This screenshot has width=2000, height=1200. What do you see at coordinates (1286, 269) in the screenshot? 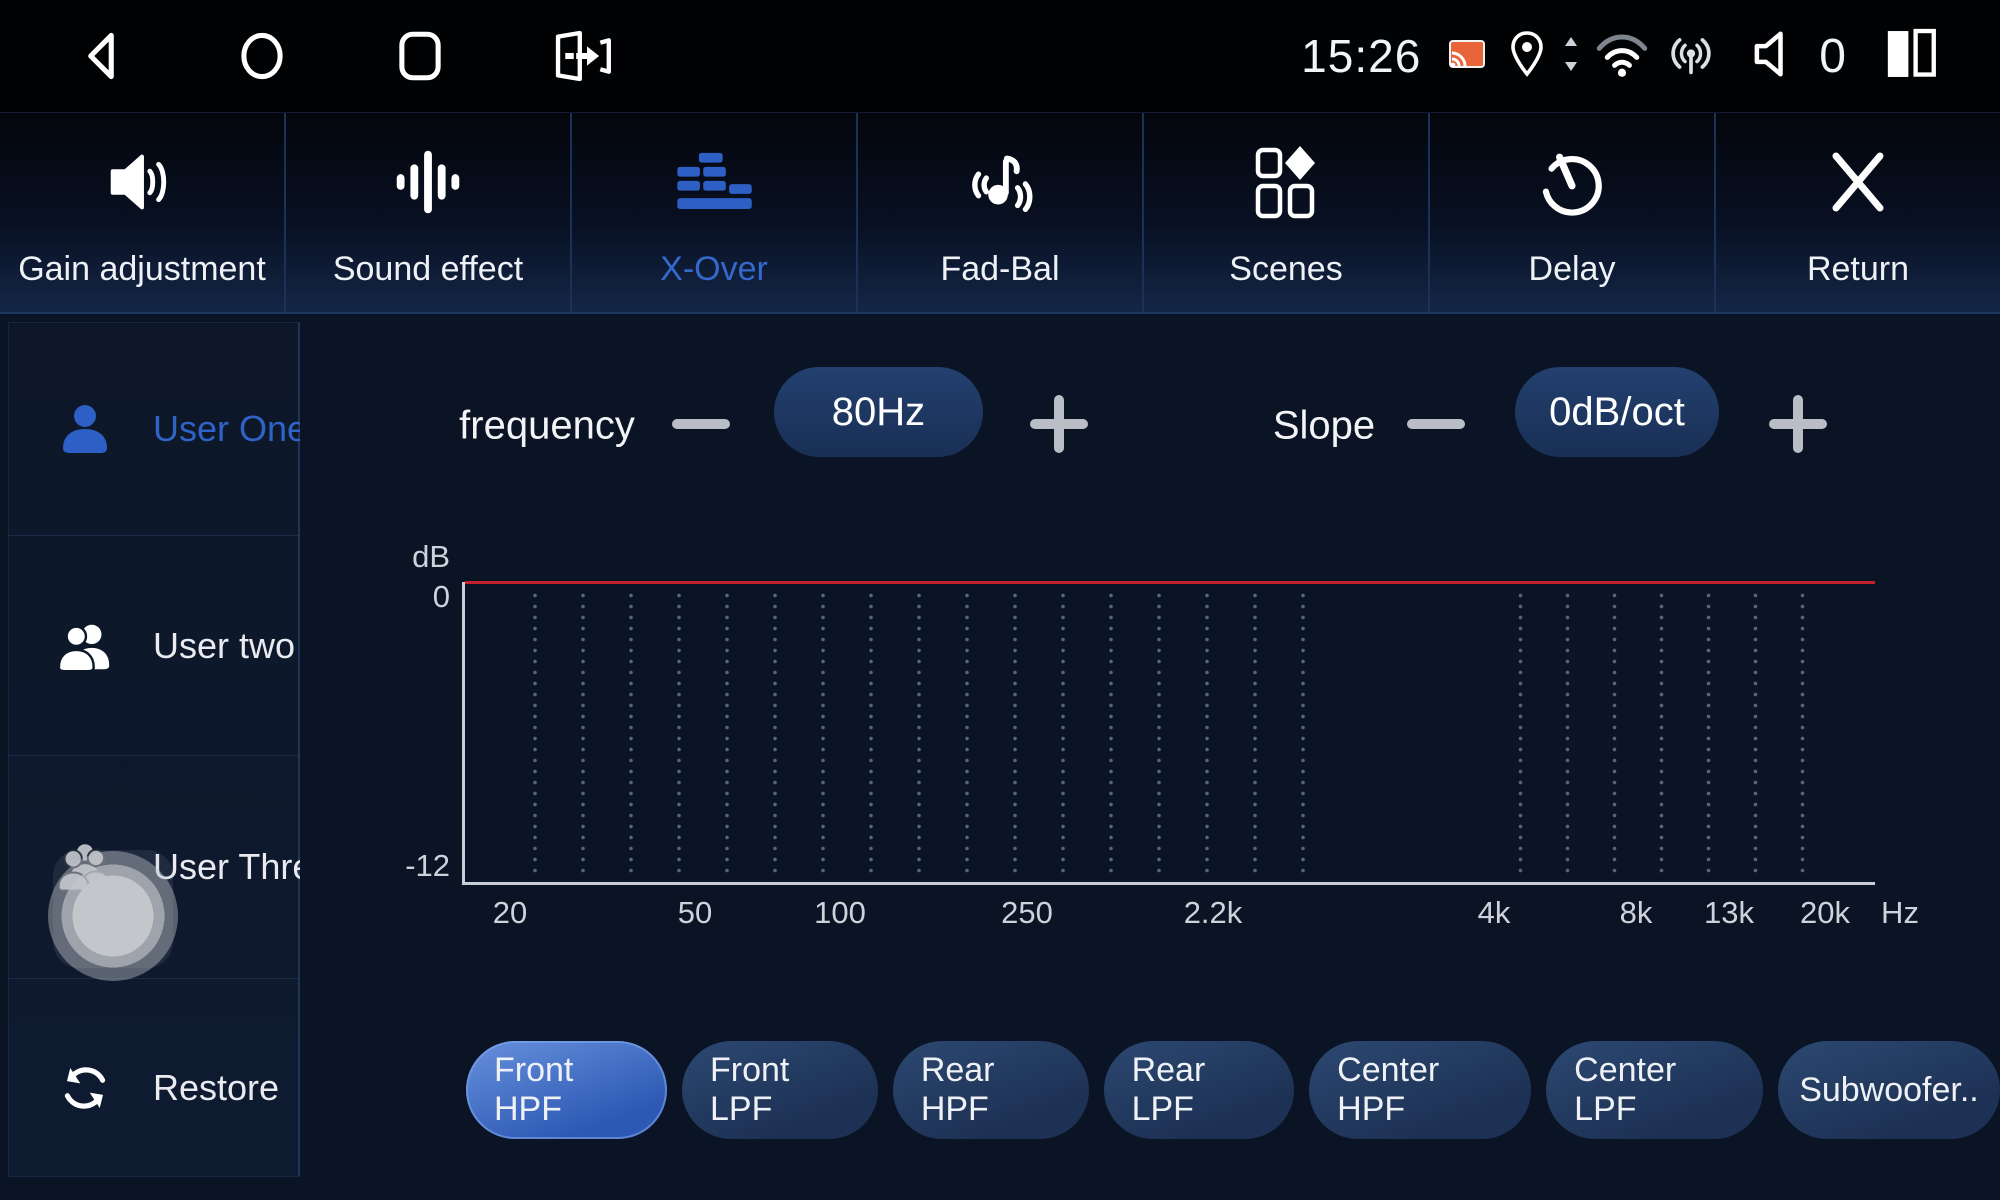
I see `tab-label: Scenes` at bounding box center [1286, 269].